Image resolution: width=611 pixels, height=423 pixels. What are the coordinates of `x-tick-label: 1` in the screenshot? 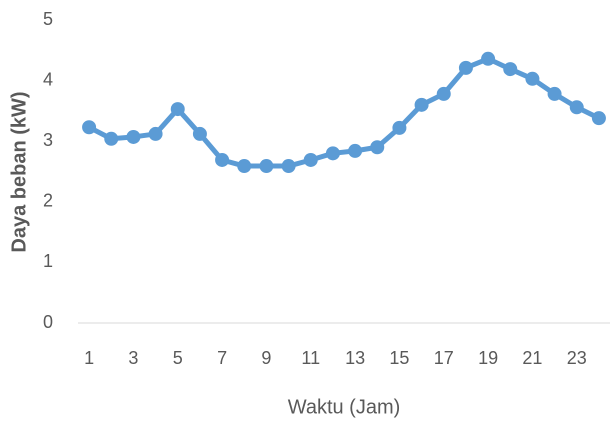 It's located at (89, 358).